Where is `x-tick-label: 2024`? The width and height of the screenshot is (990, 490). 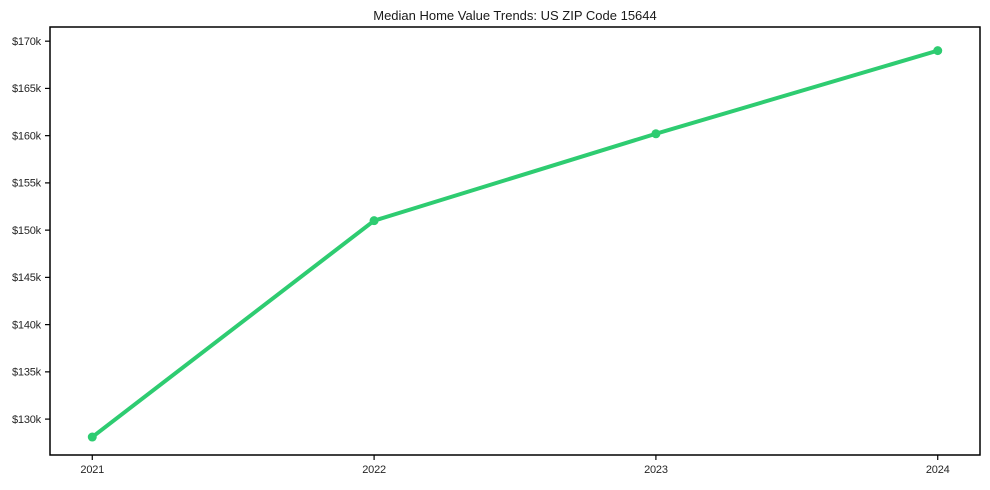 x-tick-label: 2024 is located at coordinates (938, 470).